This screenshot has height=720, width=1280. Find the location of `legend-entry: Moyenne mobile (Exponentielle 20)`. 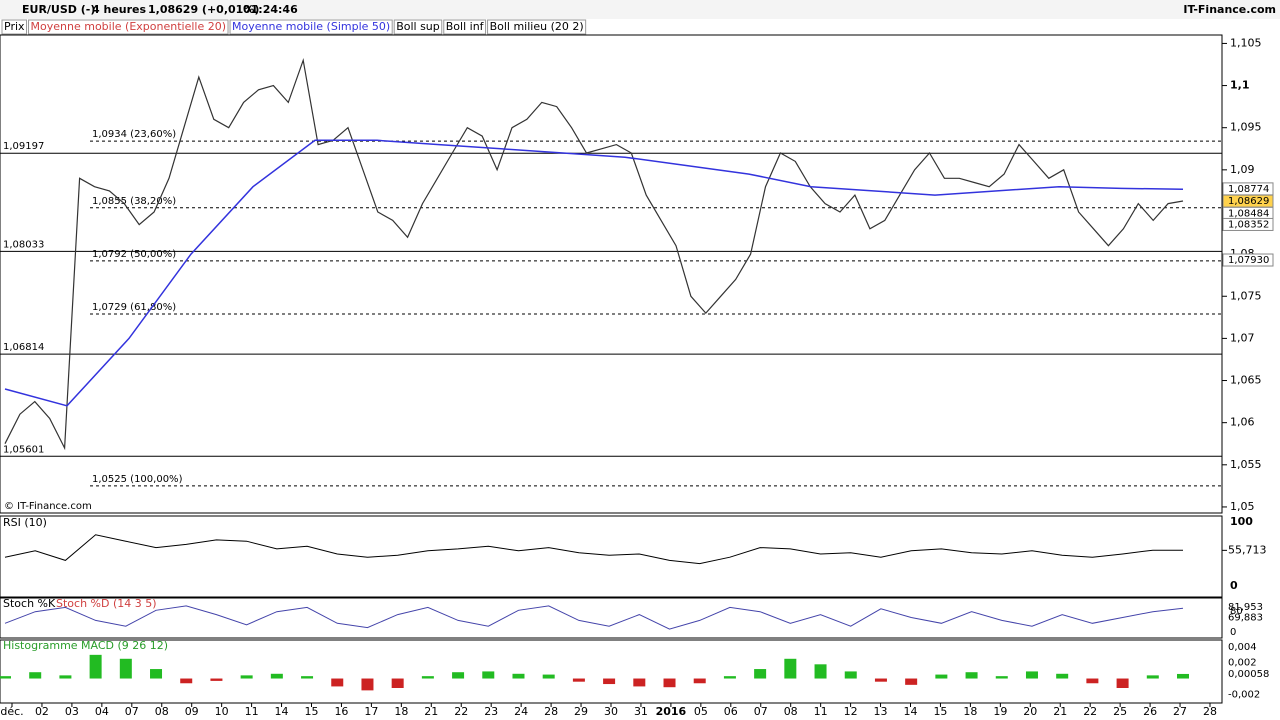

legend-entry: Moyenne mobile (Exponentielle 20) is located at coordinates (129, 26).